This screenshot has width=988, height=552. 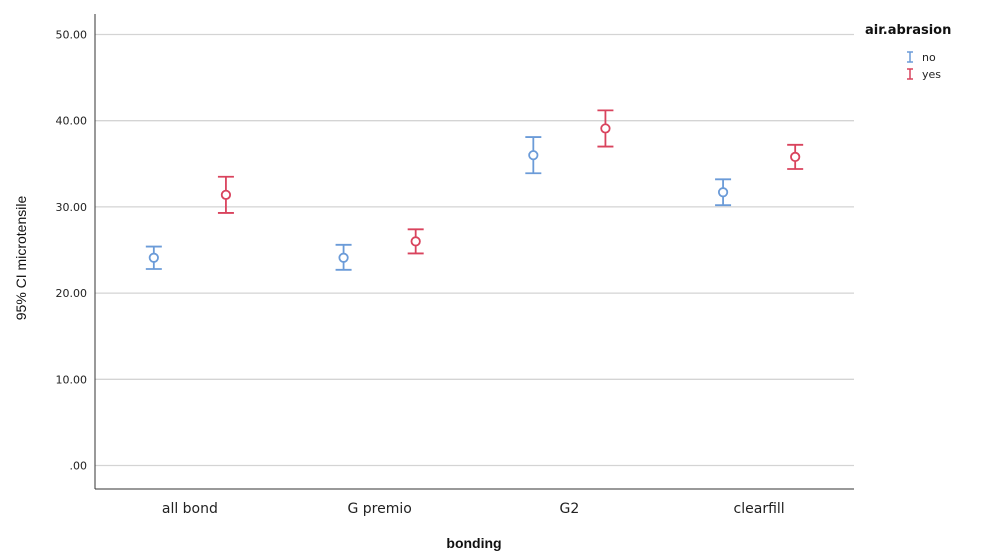 What do you see at coordinates (72, 251) in the screenshot?
I see `y-tick-labels: .00 10.00 20.00 30.00 40.00 50.00` at bounding box center [72, 251].